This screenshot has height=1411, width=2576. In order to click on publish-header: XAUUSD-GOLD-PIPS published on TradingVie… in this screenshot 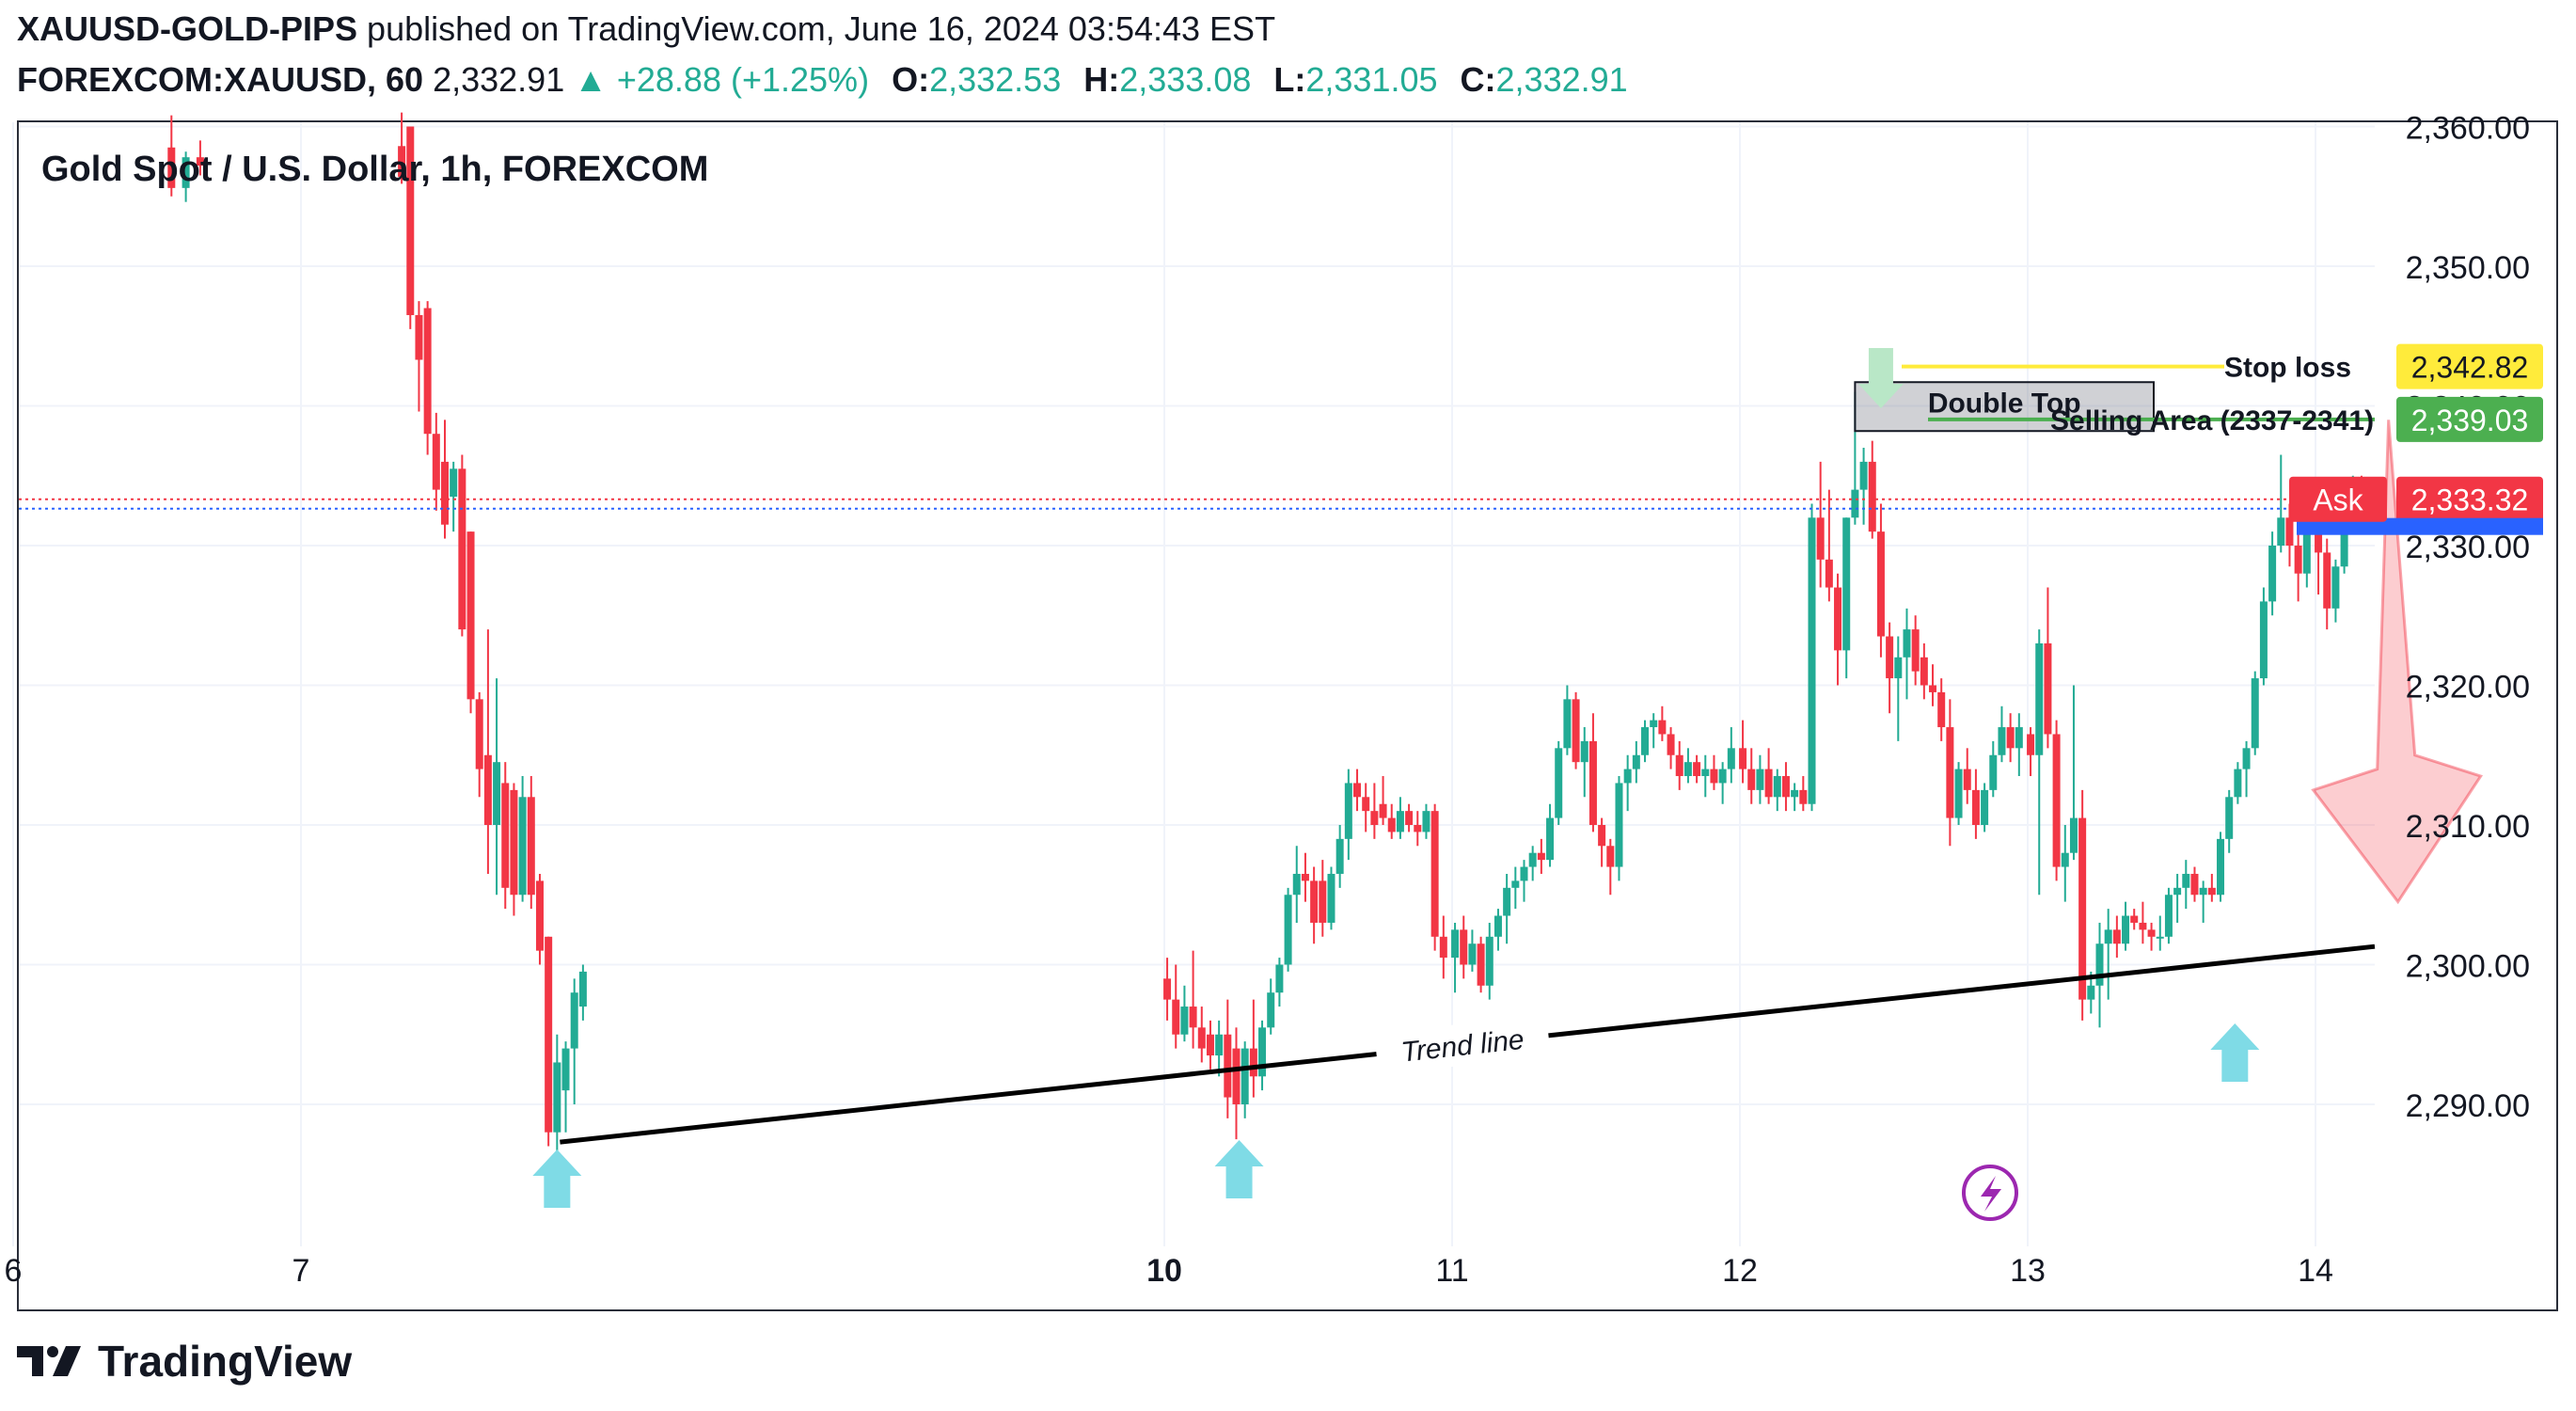, I will do `click(646, 29)`.